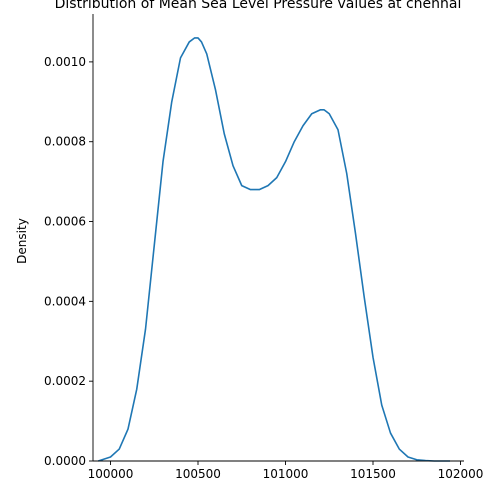 The width and height of the screenshot is (500, 500). Describe the element at coordinates (65, 62) in the screenshot. I see `y-tick-label-5: 0.0010` at that location.